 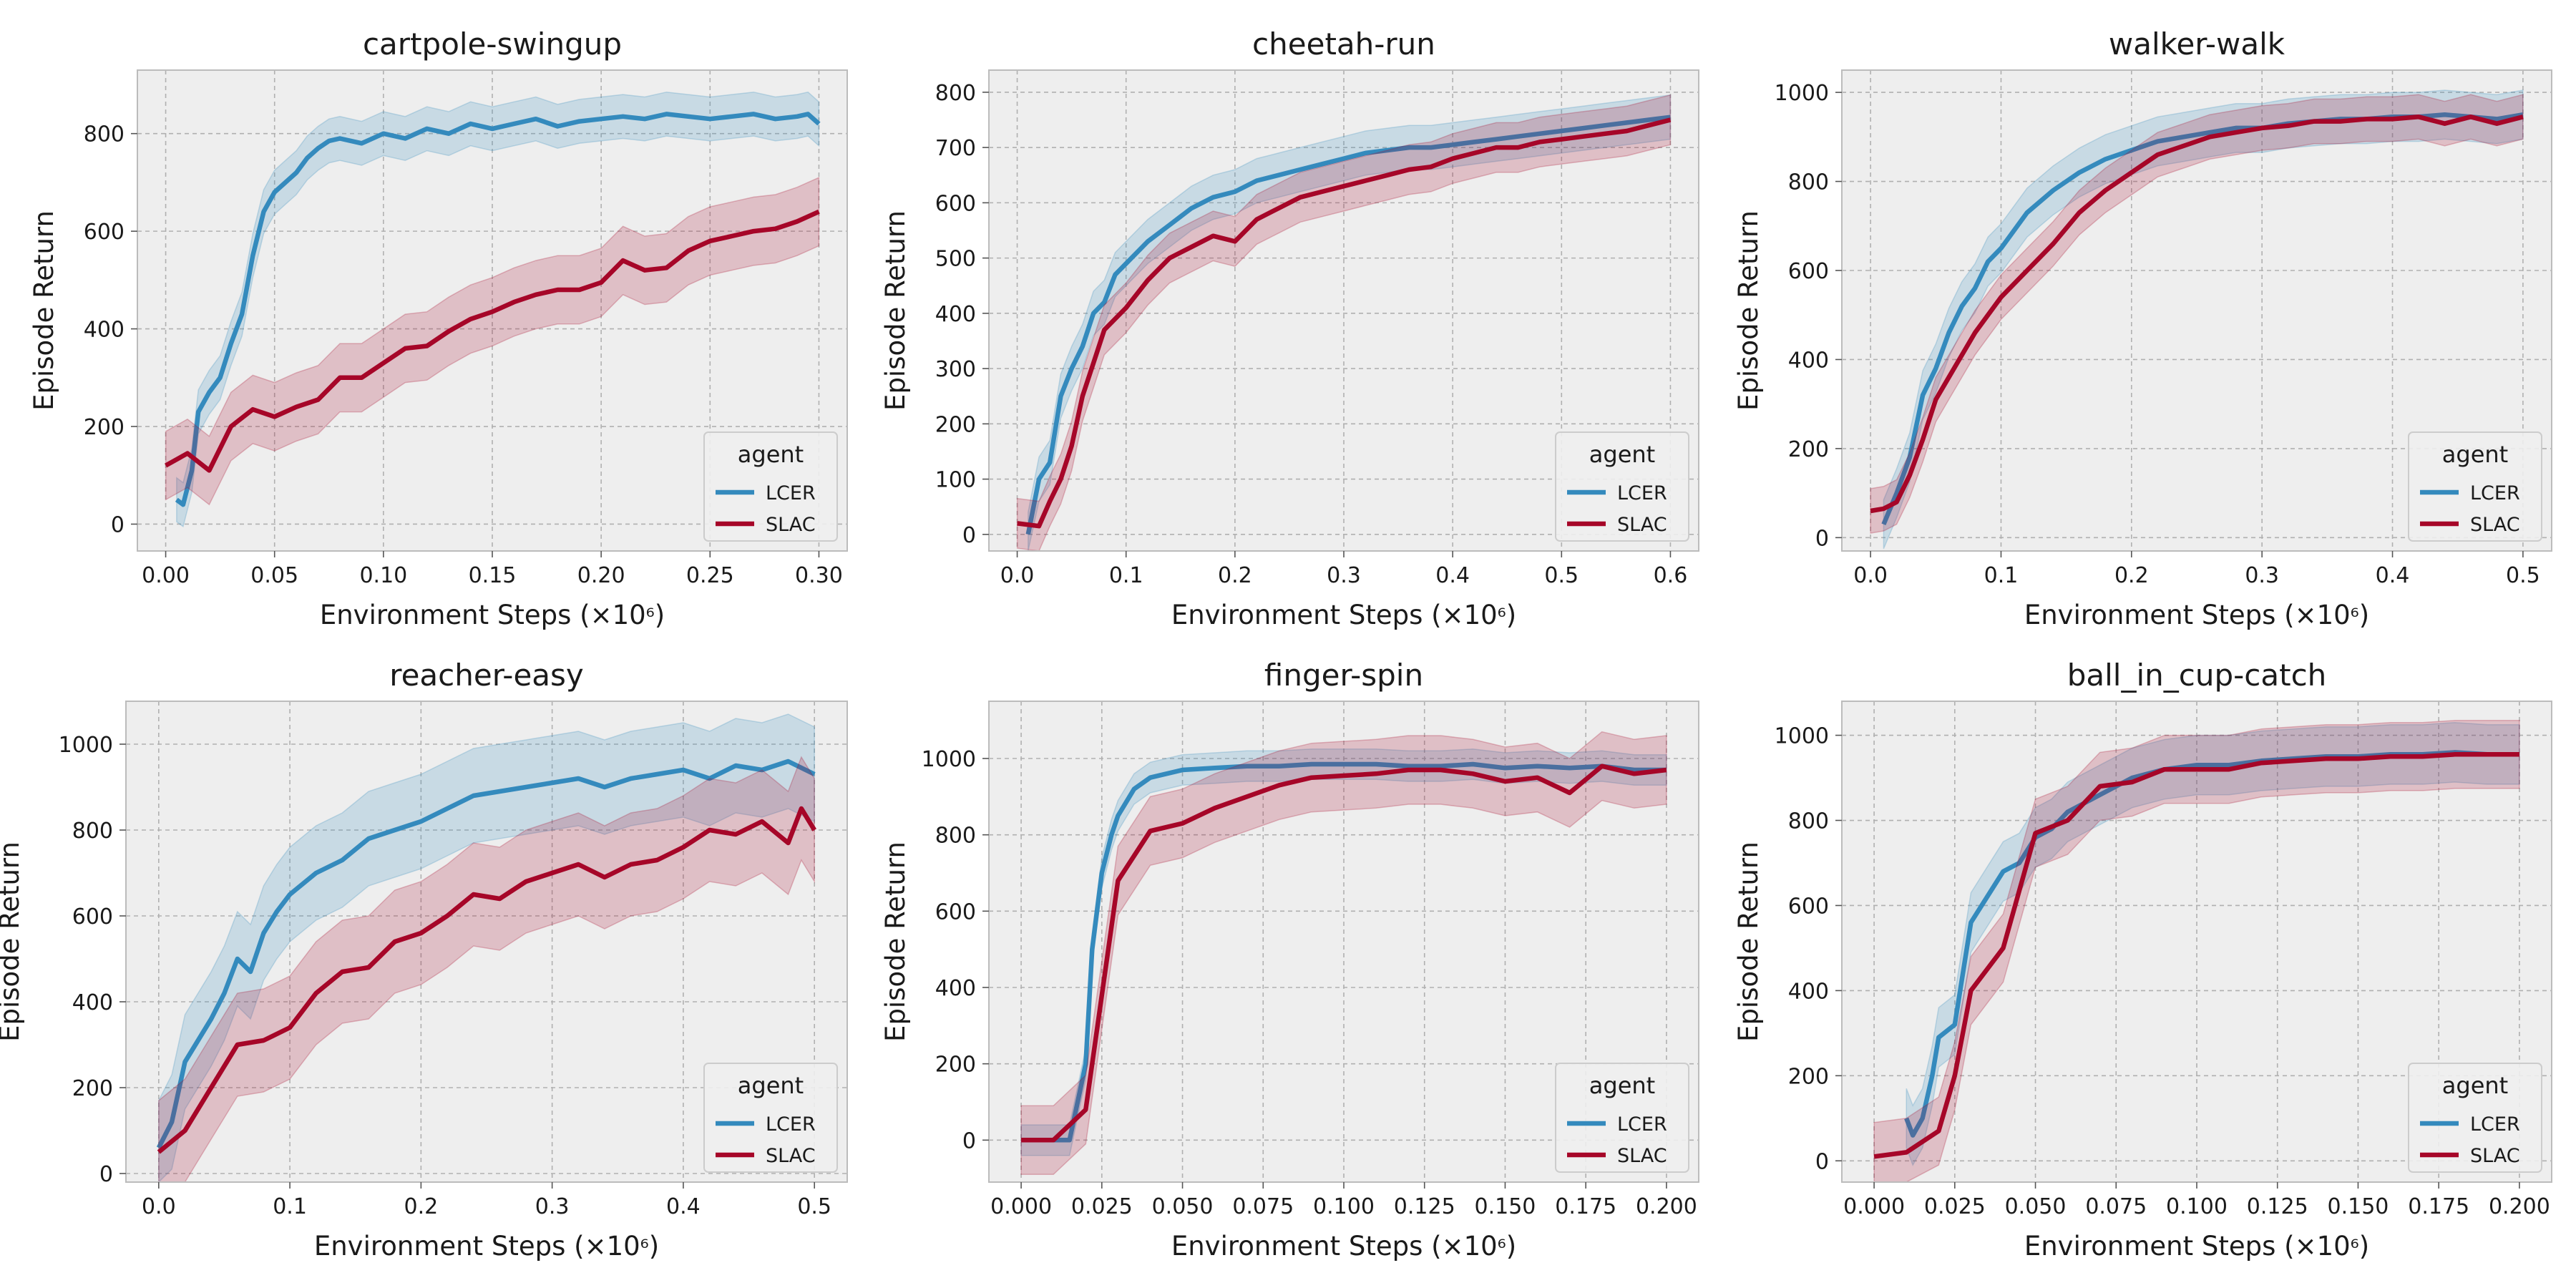 What do you see at coordinates (493, 575) in the screenshot?
I see `x-tick-label: 0.15` at bounding box center [493, 575].